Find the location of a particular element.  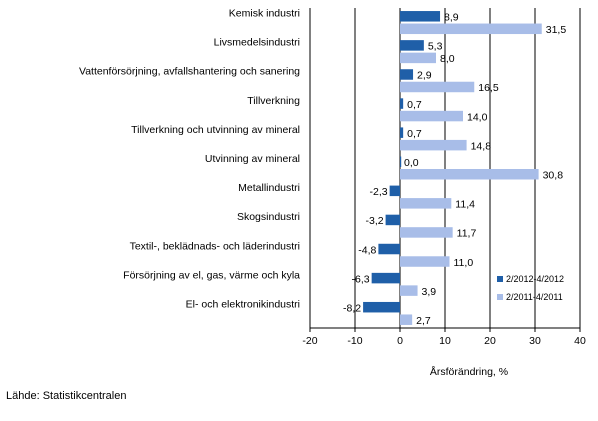

value-label-s0-0: 8,9 is located at coordinates (451, 18).